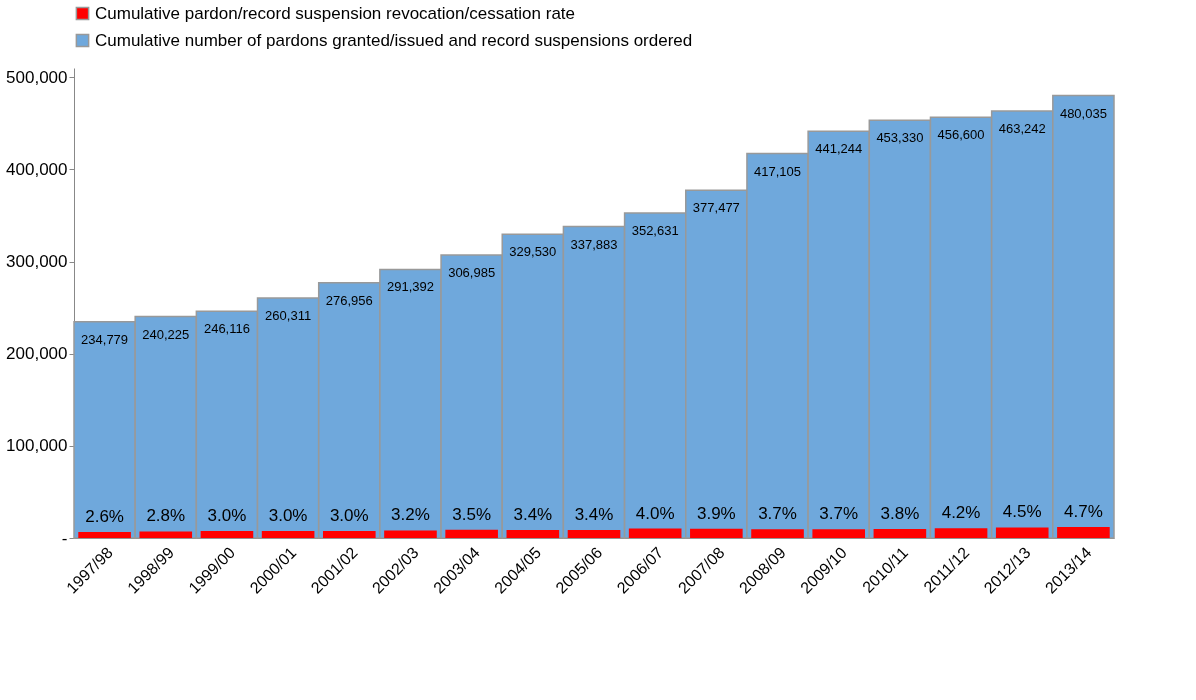 The width and height of the screenshot is (1196, 700). What do you see at coordinates (1022, 129) in the screenshot?
I see `data-label: 463,242` at bounding box center [1022, 129].